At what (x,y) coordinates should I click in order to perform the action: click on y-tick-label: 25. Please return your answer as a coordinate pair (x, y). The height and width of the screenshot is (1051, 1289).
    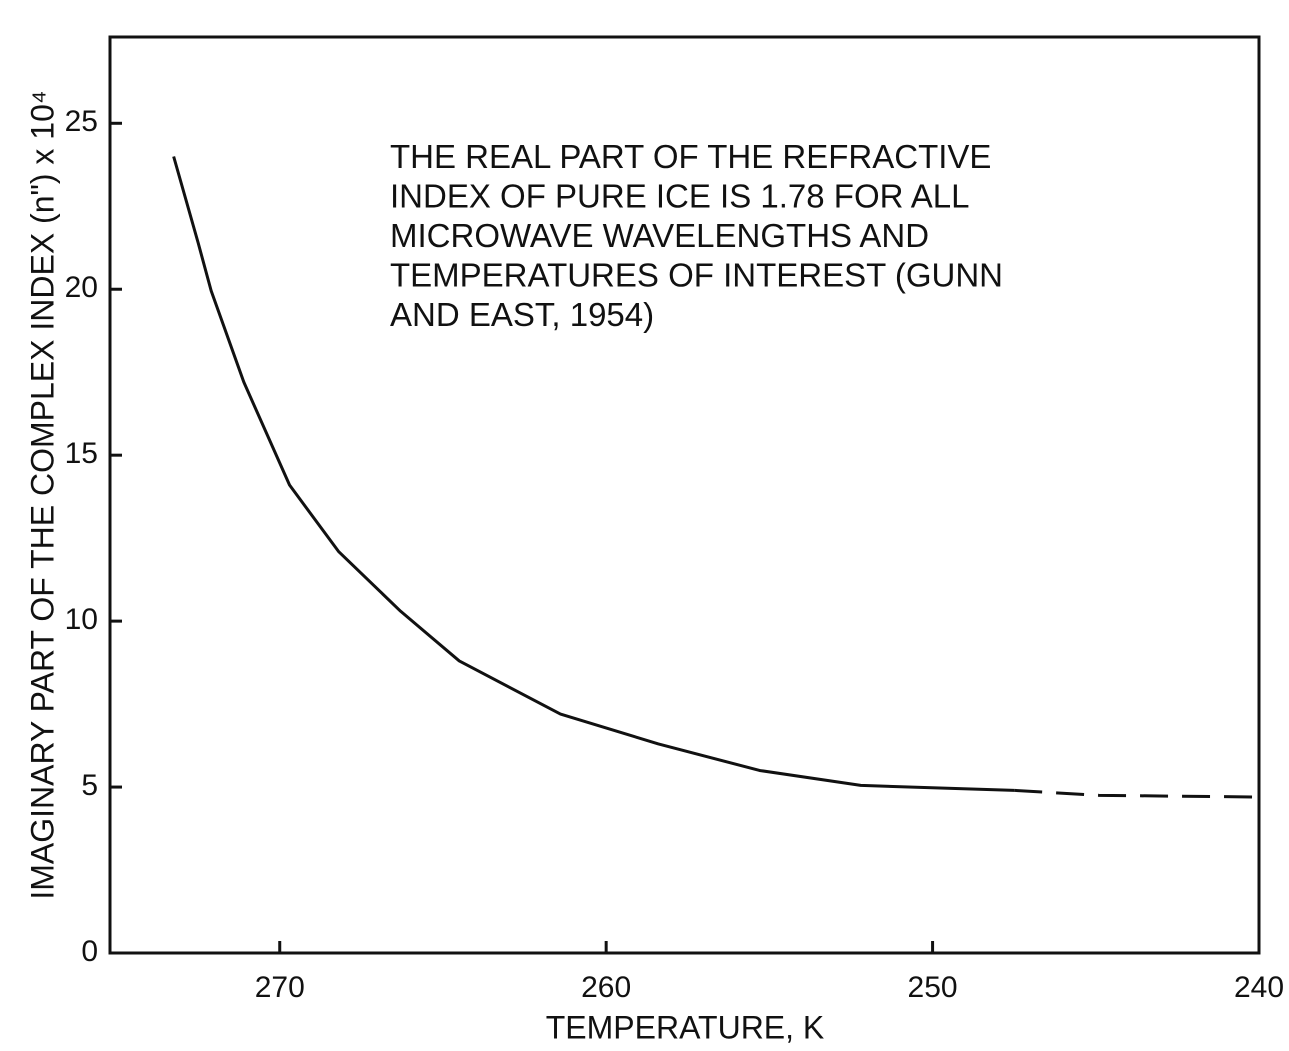
    Looking at the image, I should click on (81, 121).